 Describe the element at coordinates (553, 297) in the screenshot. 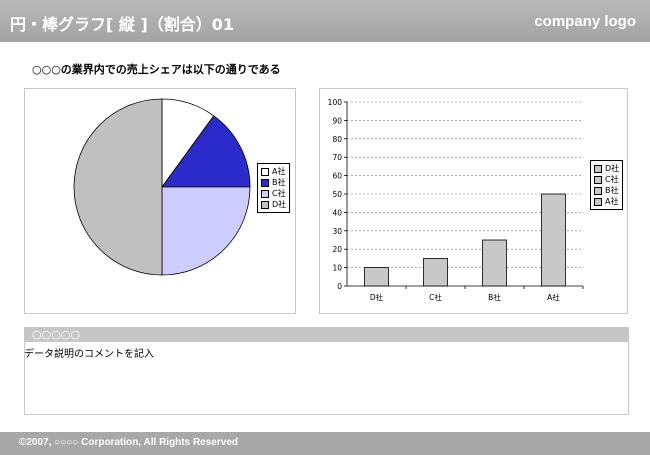

I see `x-tick-label-a: A社` at that location.